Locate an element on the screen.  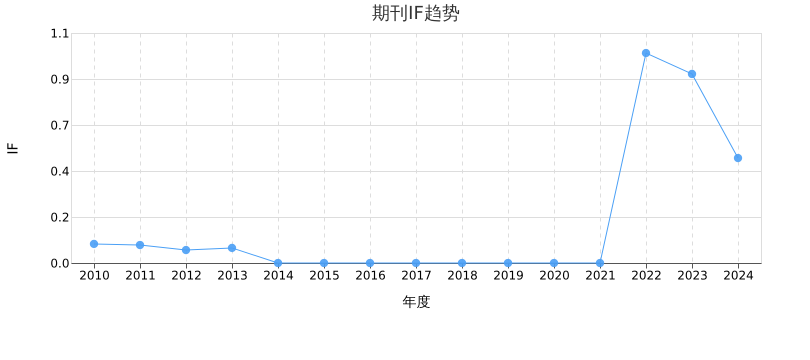
y-tick-label: 0.0 is located at coordinates (60, 263).